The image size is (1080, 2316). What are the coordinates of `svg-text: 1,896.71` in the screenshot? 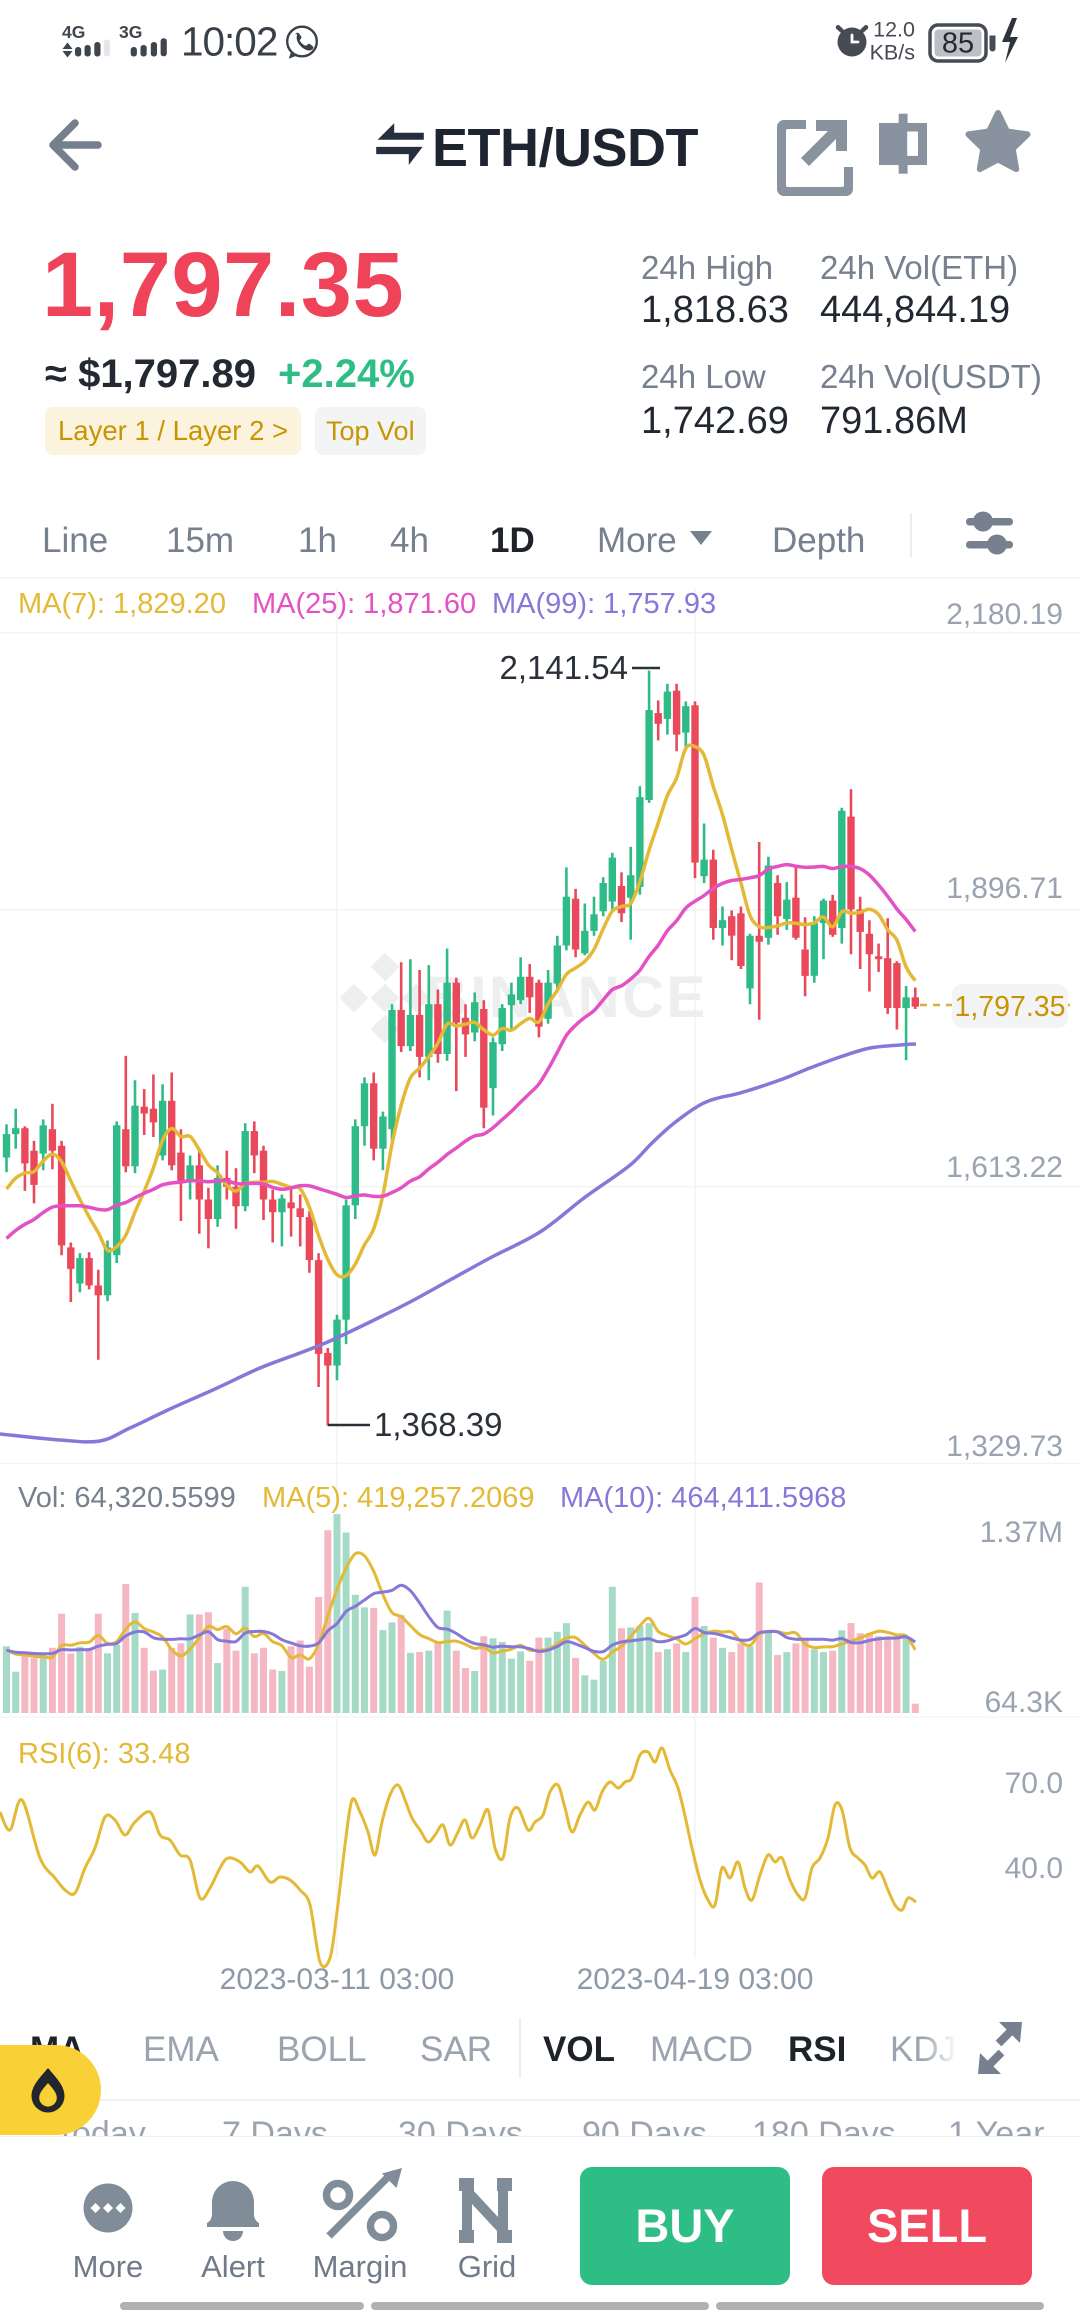 It's located at (1004, 888).